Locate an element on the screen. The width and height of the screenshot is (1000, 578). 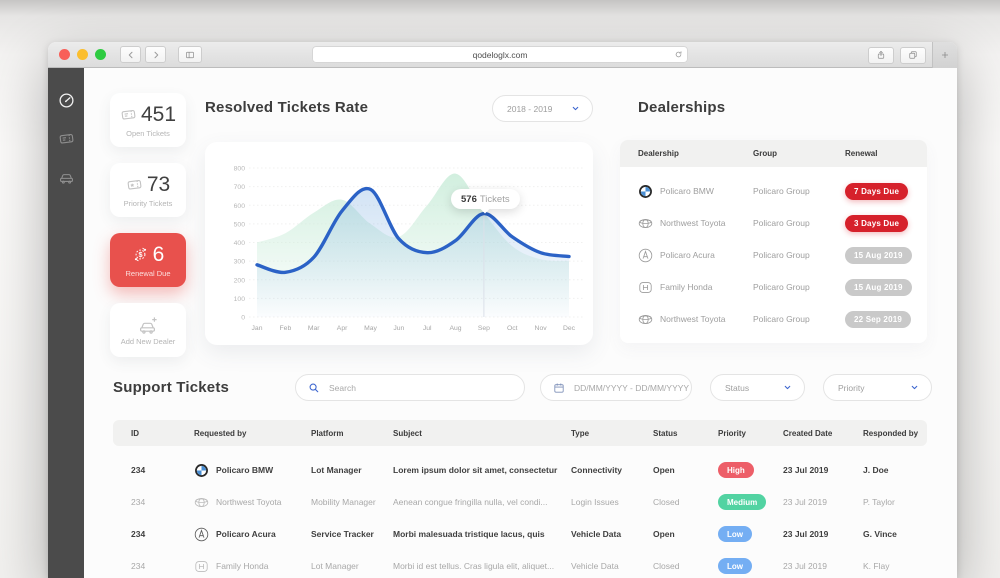
cell-responded-by: G. Vince is located at coordinates (880, 534).